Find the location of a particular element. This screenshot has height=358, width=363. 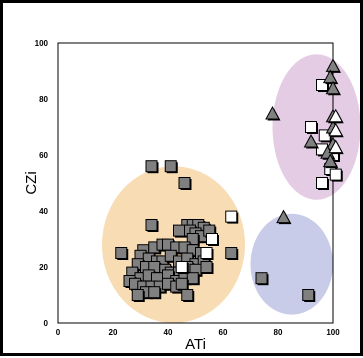

x-tick-label: 0 is located at coordinates (58, 332).